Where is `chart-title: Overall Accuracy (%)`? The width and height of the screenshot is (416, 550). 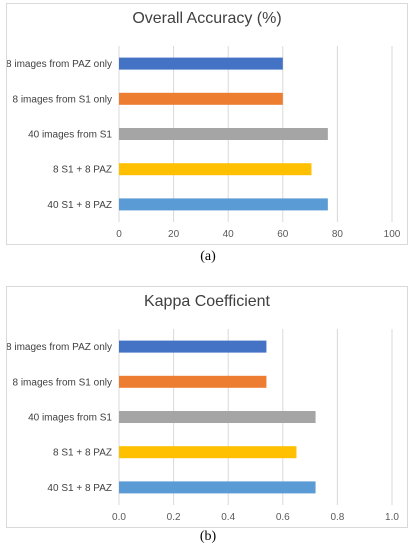
chart-title: Overall Accuracy (%) is located at coordinates (207, 18).